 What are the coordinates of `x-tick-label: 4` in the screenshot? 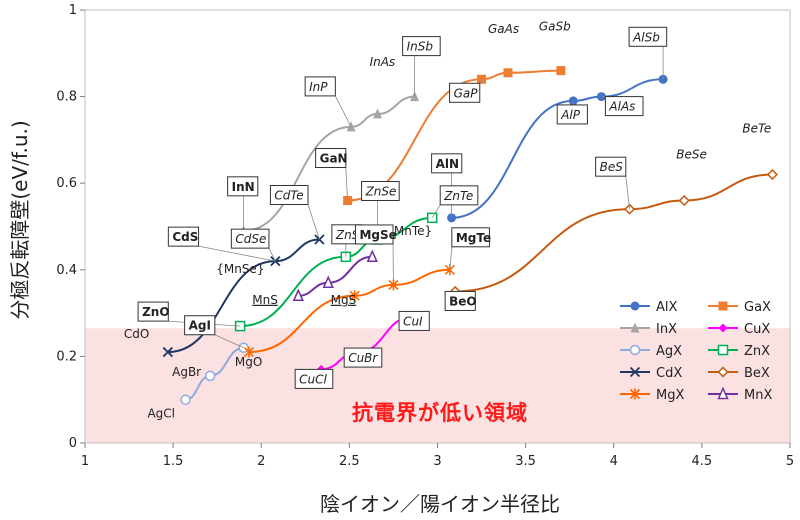 It's located at (614, 461).